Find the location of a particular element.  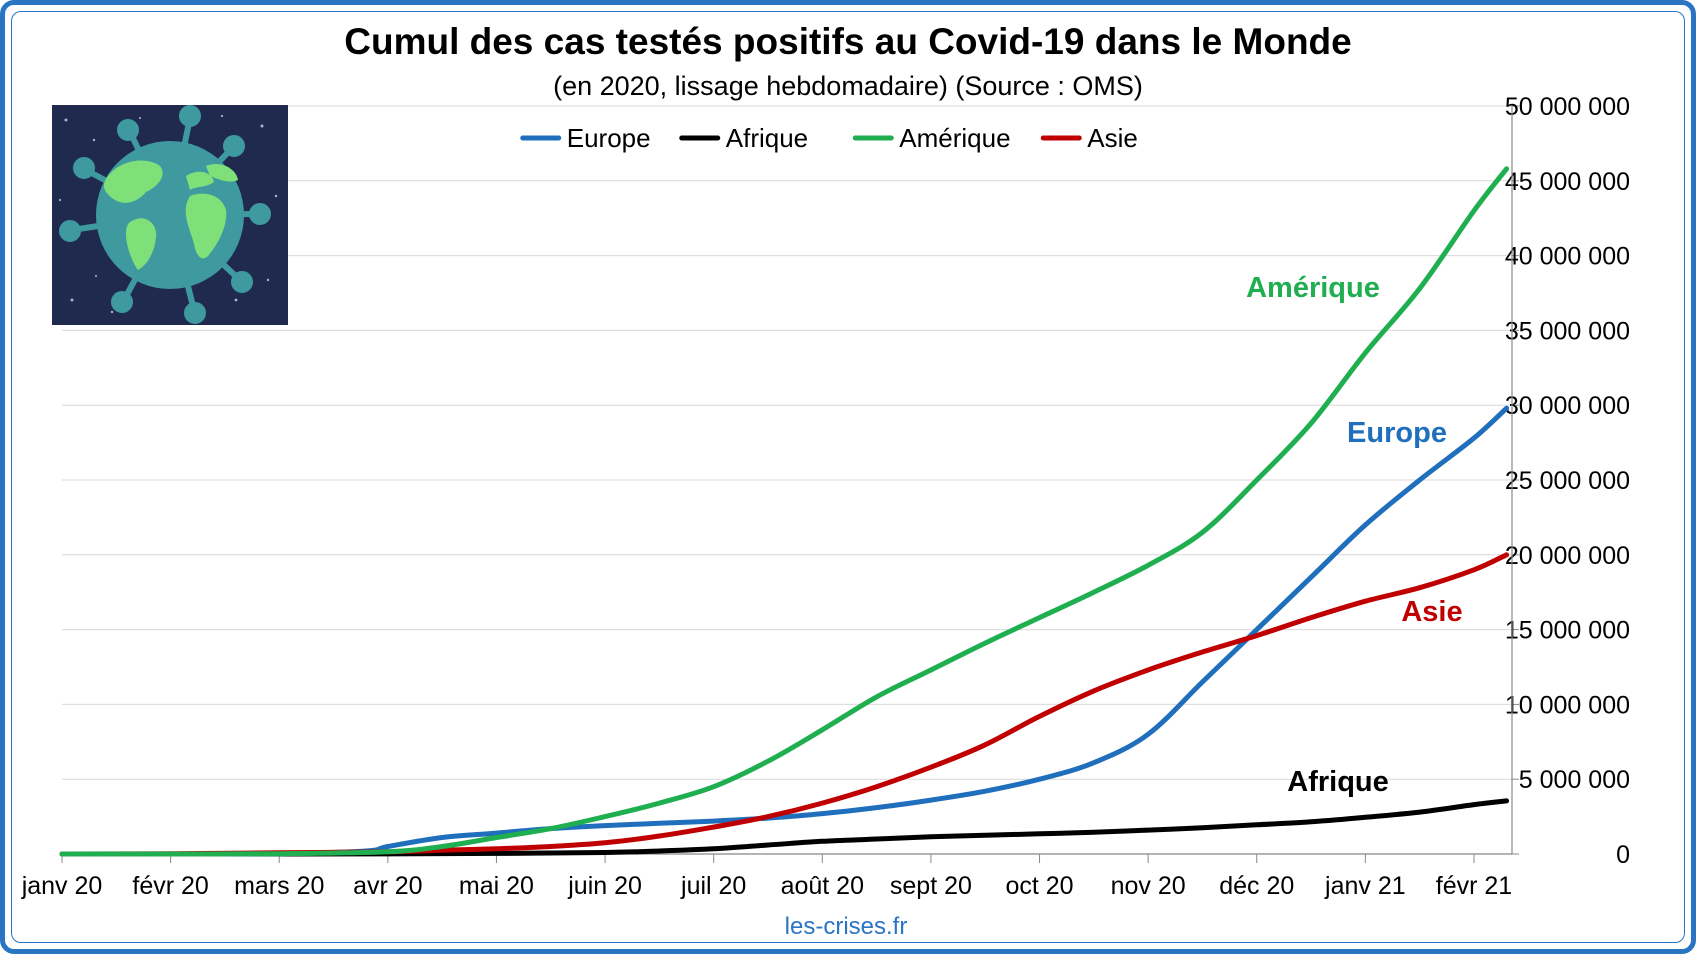

x-tick-label: déc 20 is located at coordinates (1256, 886).